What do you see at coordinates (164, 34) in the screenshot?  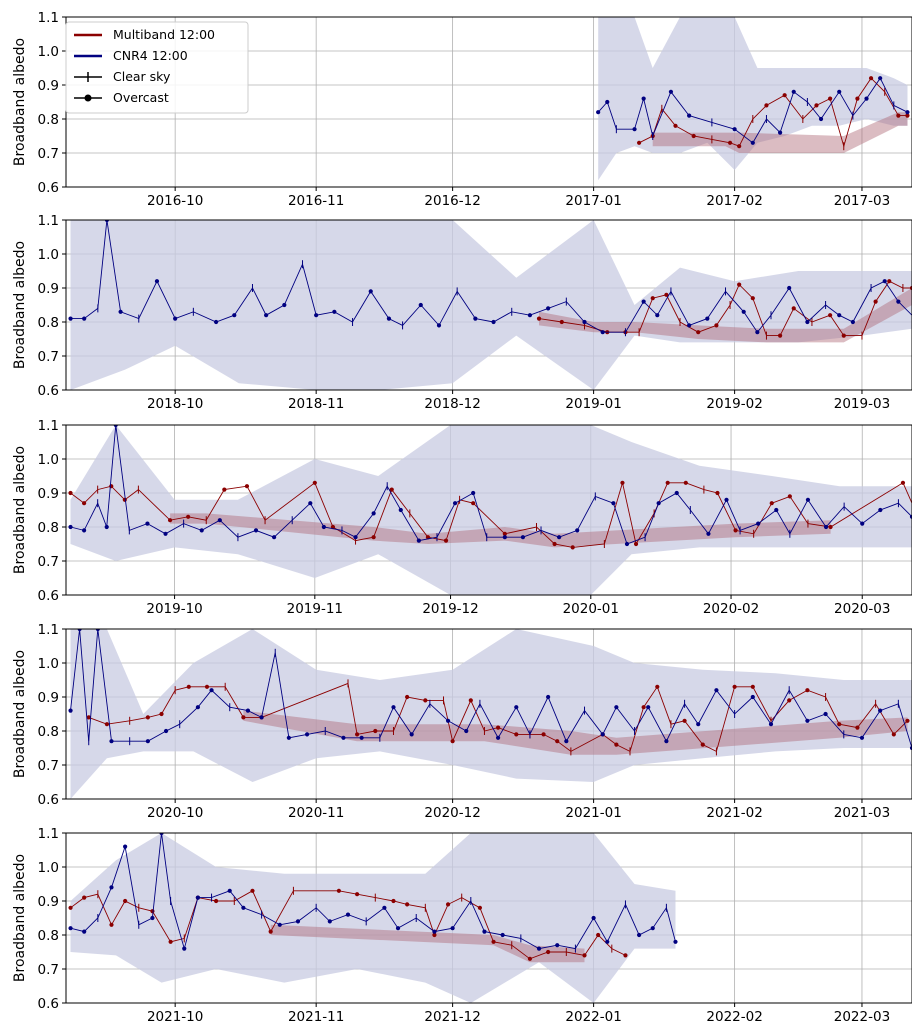 I see `legend-multiband-label: Multiband 12:00` at bounding box center [164, 34].